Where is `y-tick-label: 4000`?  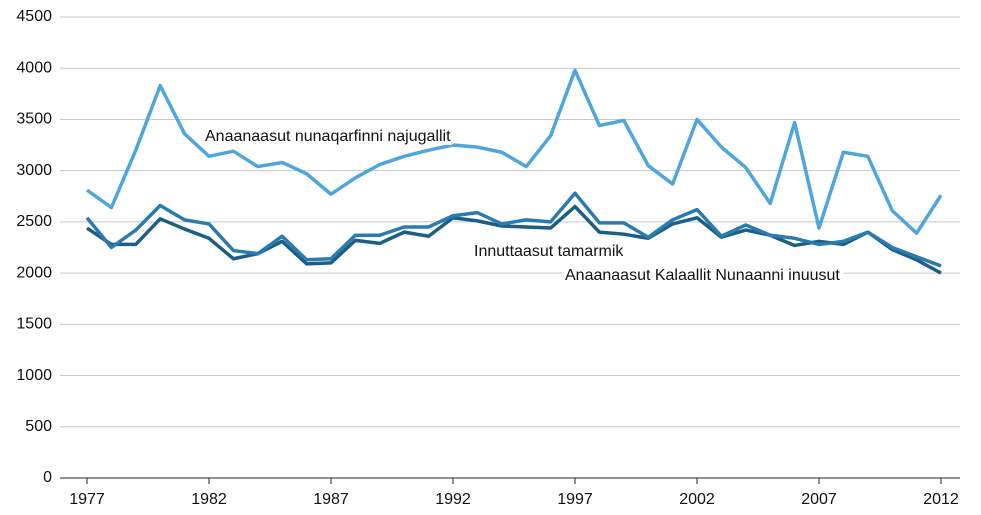
y-tick-label: 4000 is located at coordinates (34, 67).